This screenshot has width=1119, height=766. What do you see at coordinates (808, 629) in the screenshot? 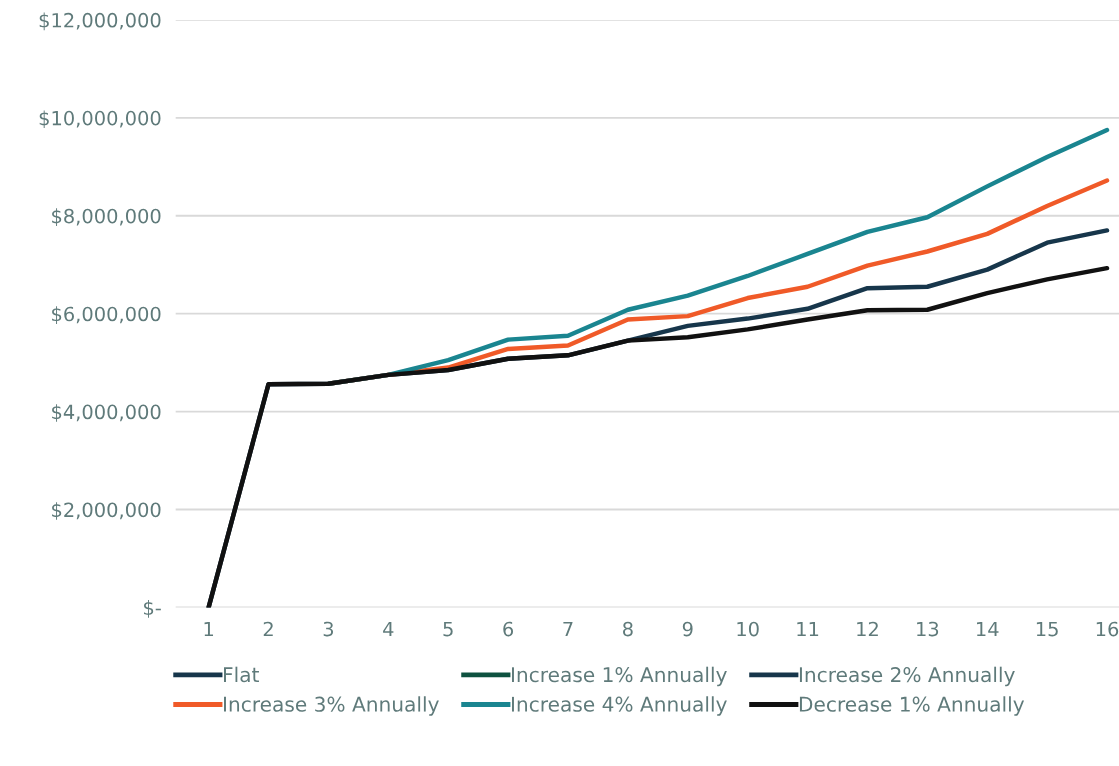
I see `x-tick-label: 11` at bounding box center [808, 629].